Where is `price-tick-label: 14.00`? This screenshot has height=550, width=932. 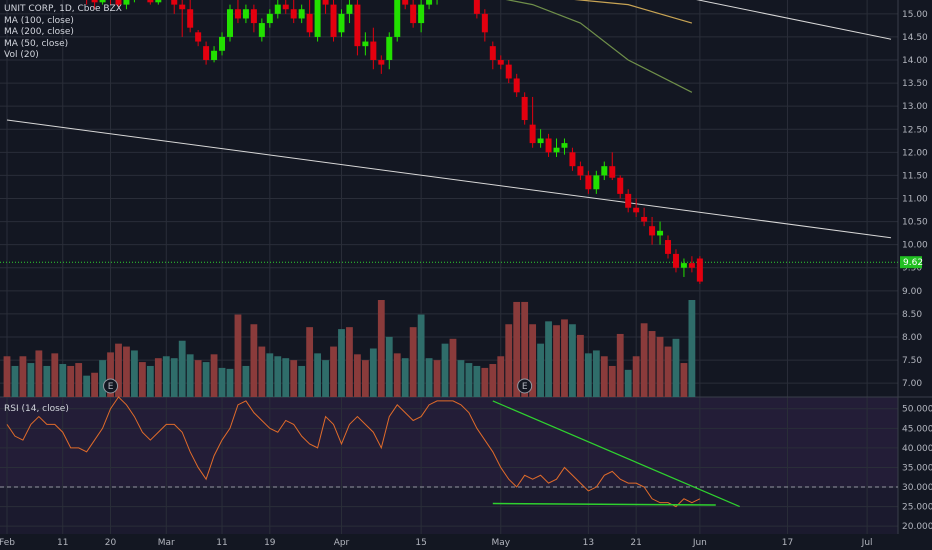
price-tick-label: 14.00 is located at coordinates (915, 61).